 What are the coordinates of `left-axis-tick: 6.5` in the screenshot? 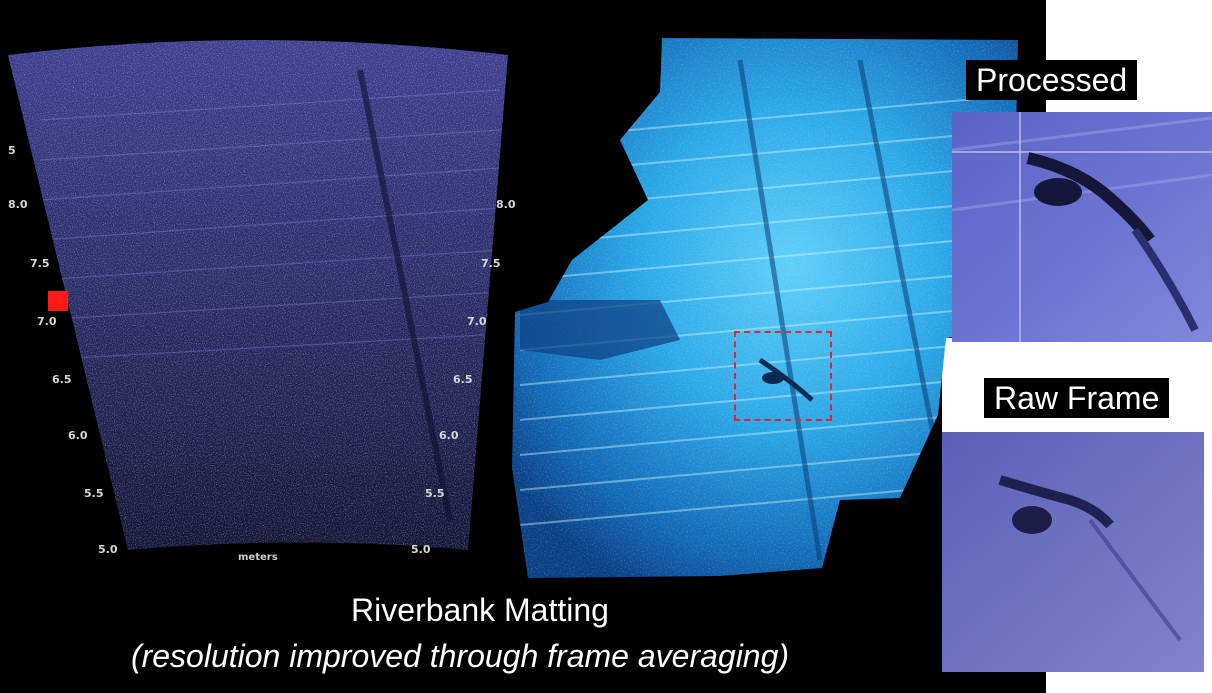 It's located at (62, 379).